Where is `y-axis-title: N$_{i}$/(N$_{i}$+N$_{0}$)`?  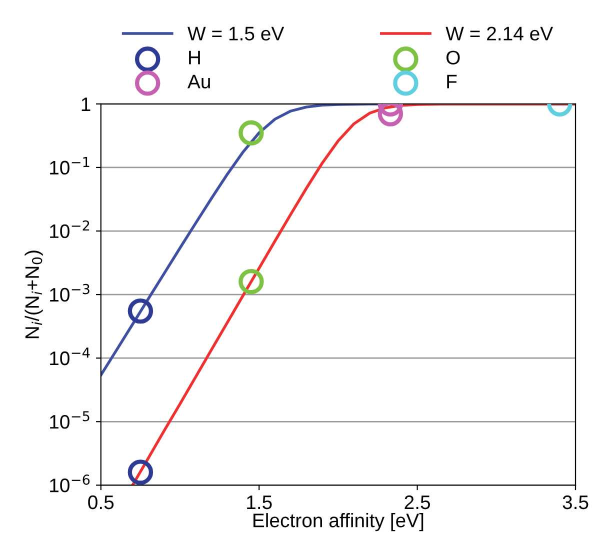
y-axis-title: N$_{i}$/(N$_{i}$+N$_{0}$) is located at coordinates (33, 294).